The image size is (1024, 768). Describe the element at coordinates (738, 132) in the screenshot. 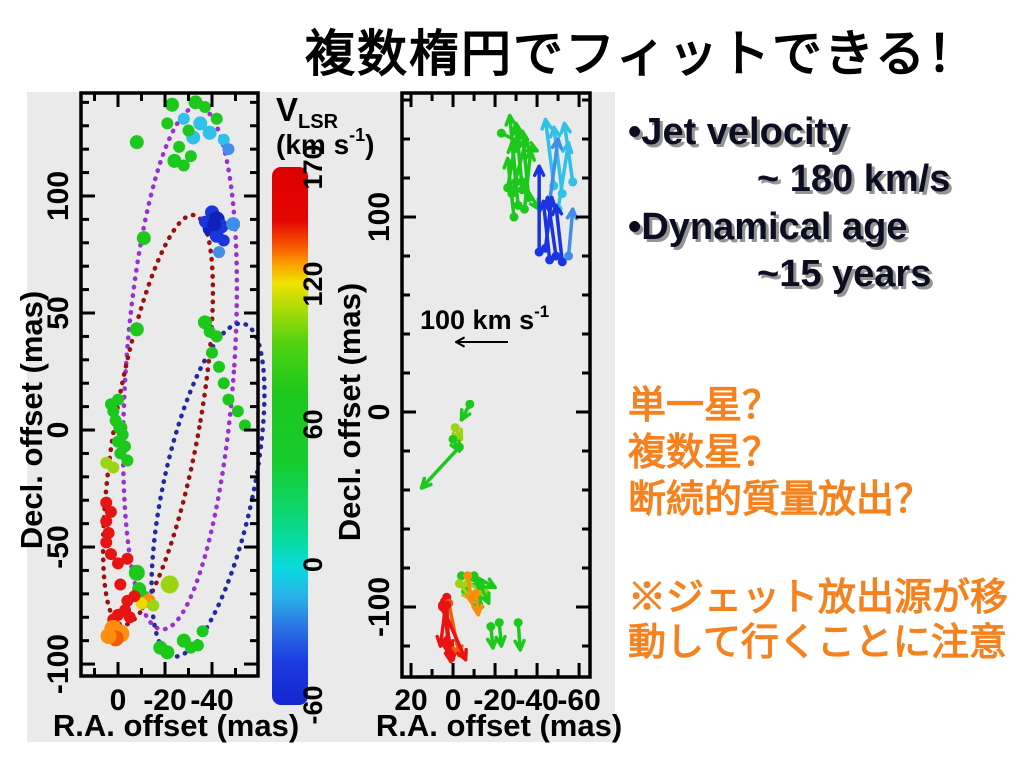

I see `bullet-jet-velocity: •Jet velocity` at that location.